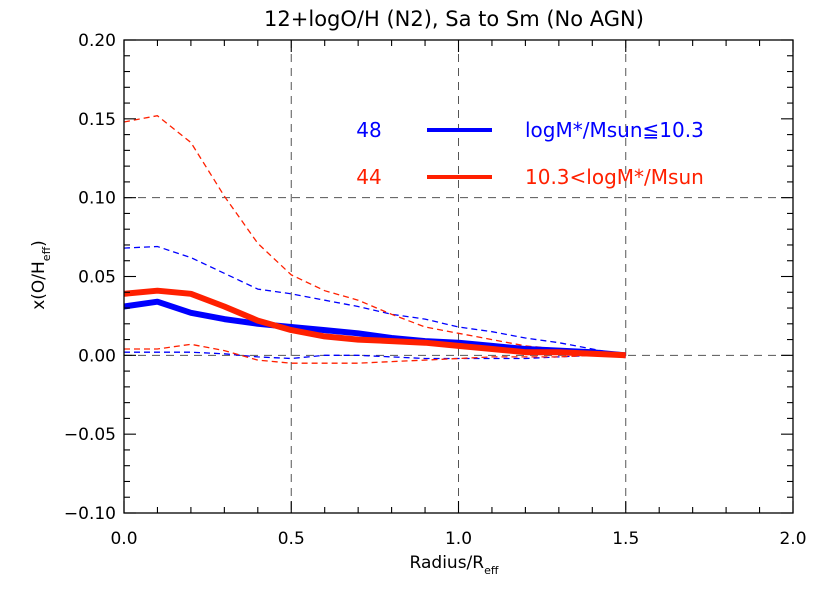  I want to click on y-axis-title-close: ), so click(39, 243).